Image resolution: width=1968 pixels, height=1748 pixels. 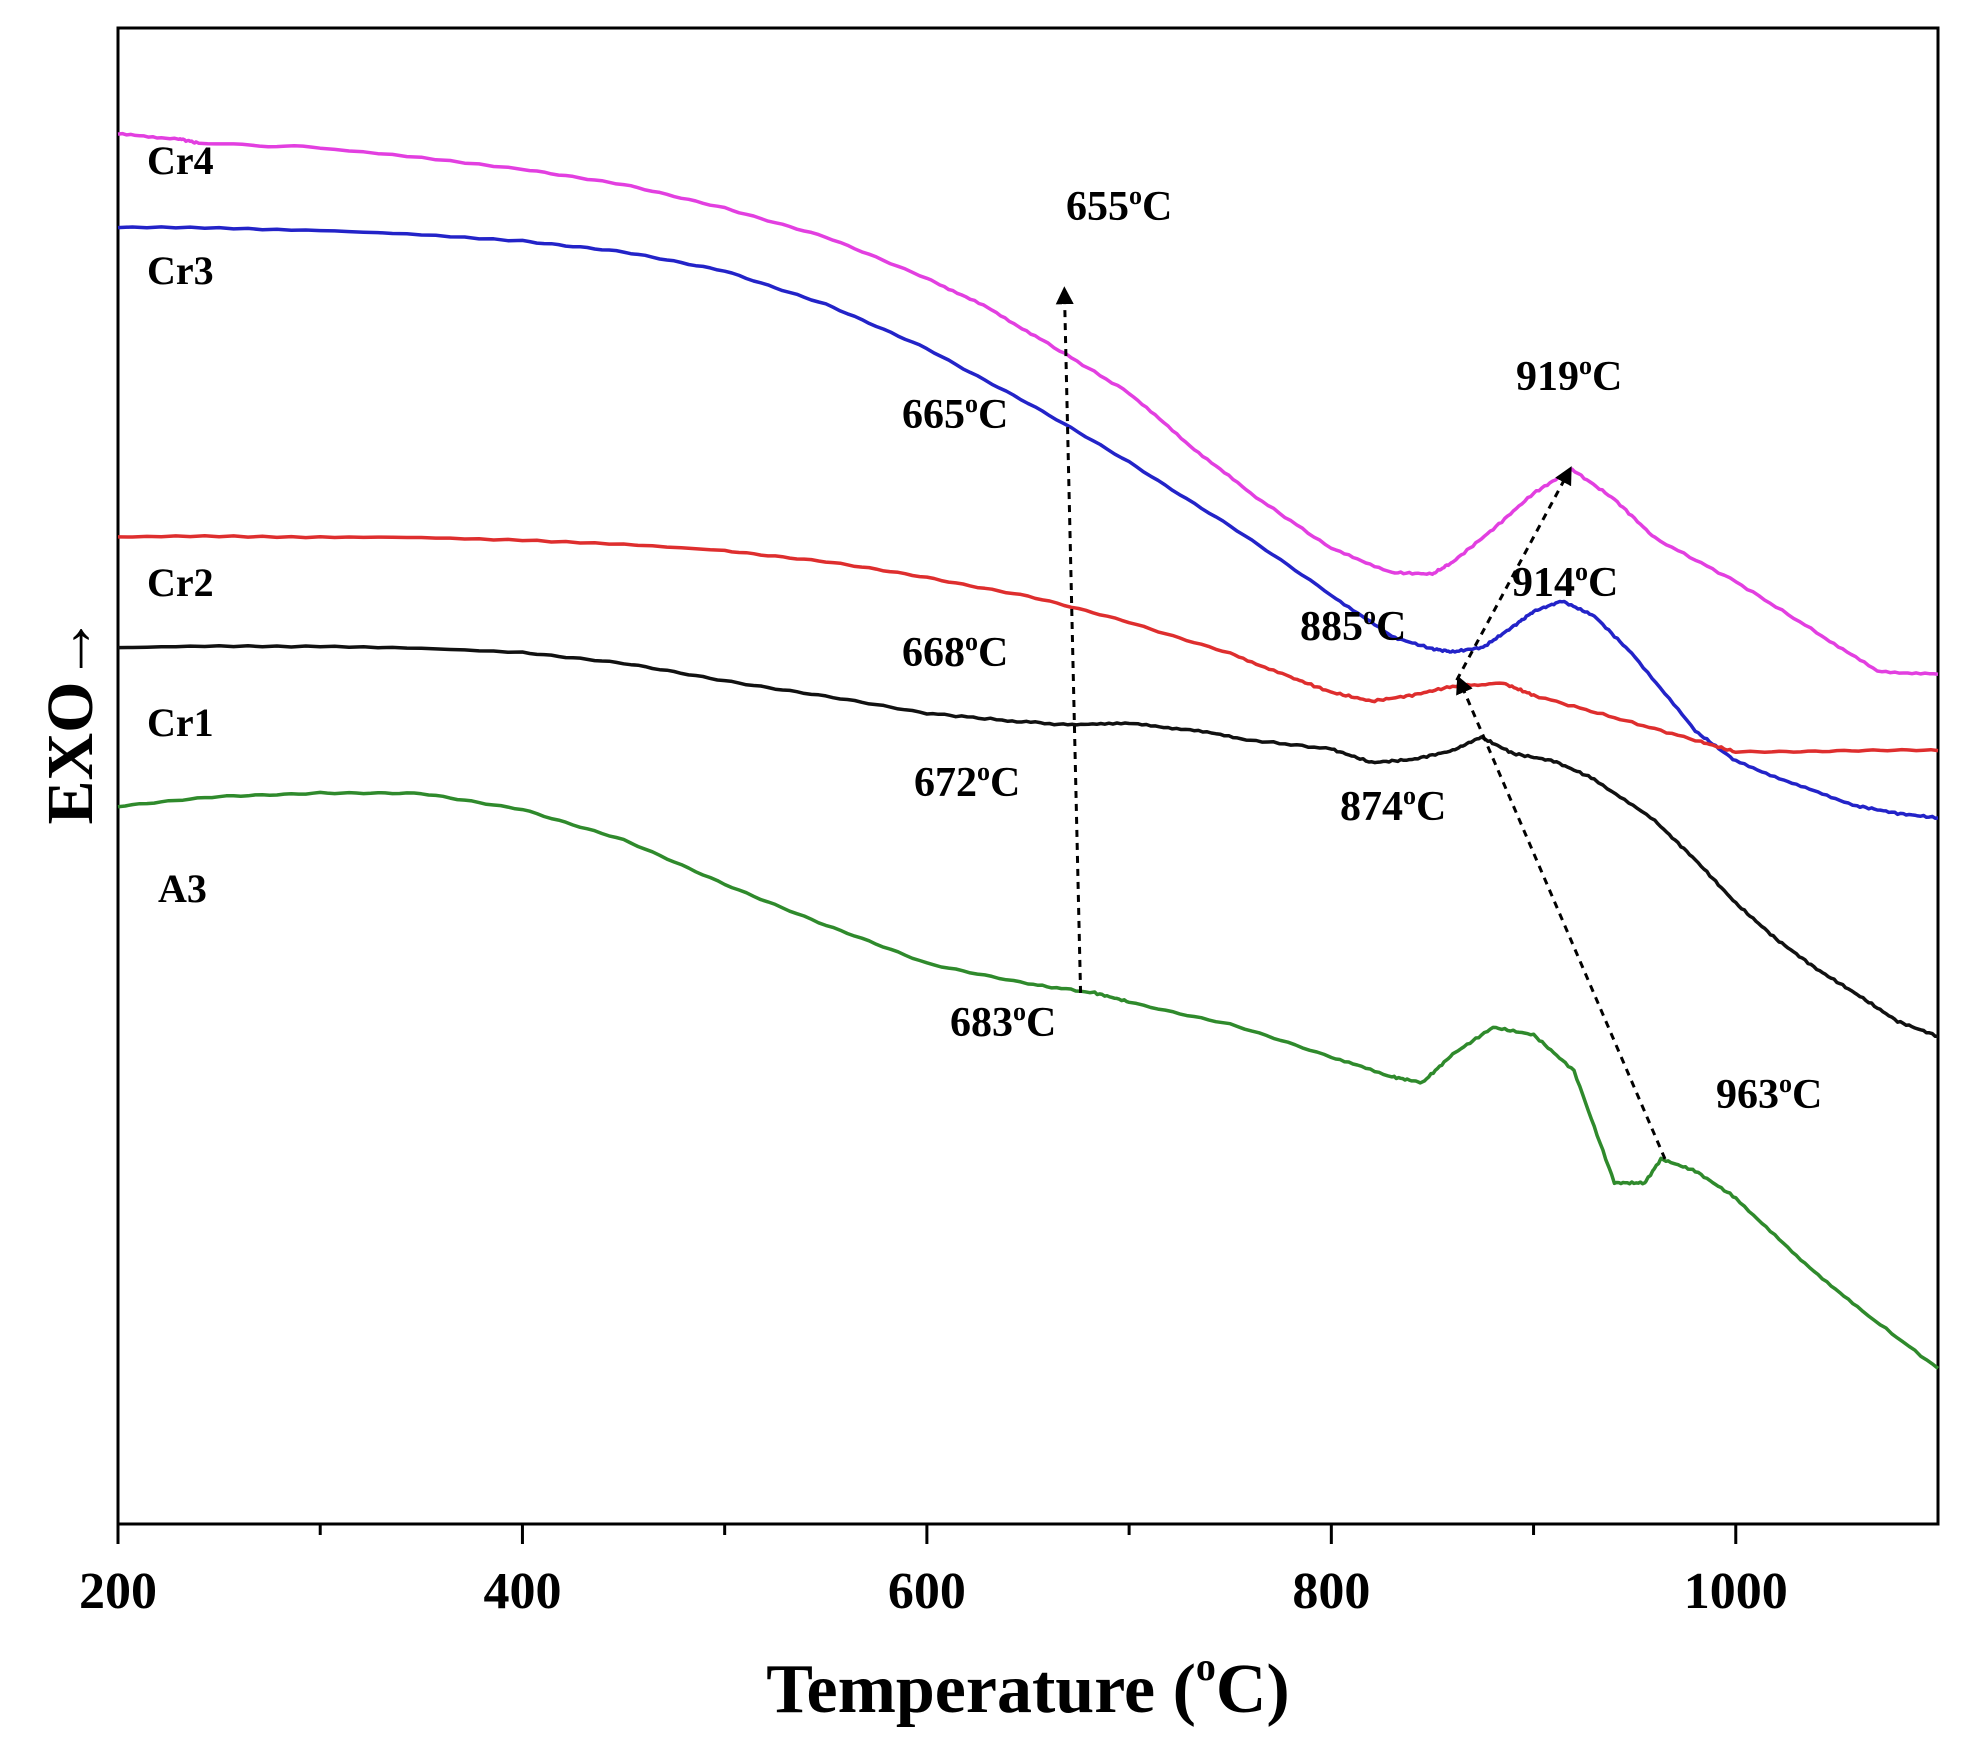 I want to click on x-tick-label-400: 400, so click(x=522, y=1591).